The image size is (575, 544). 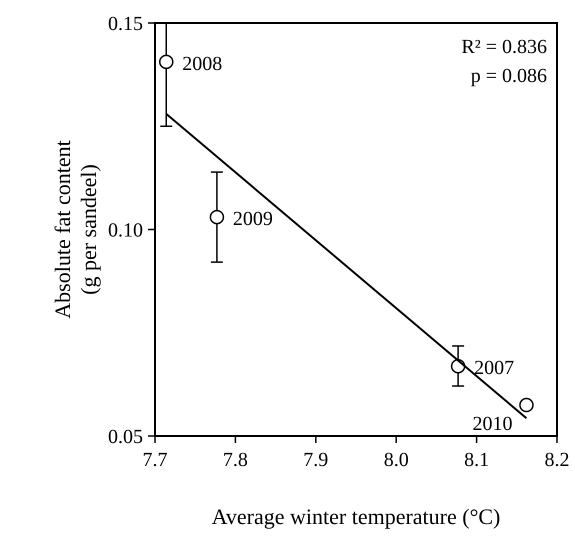 I want to click on annotation: 2007, so click(x=494, y=368).